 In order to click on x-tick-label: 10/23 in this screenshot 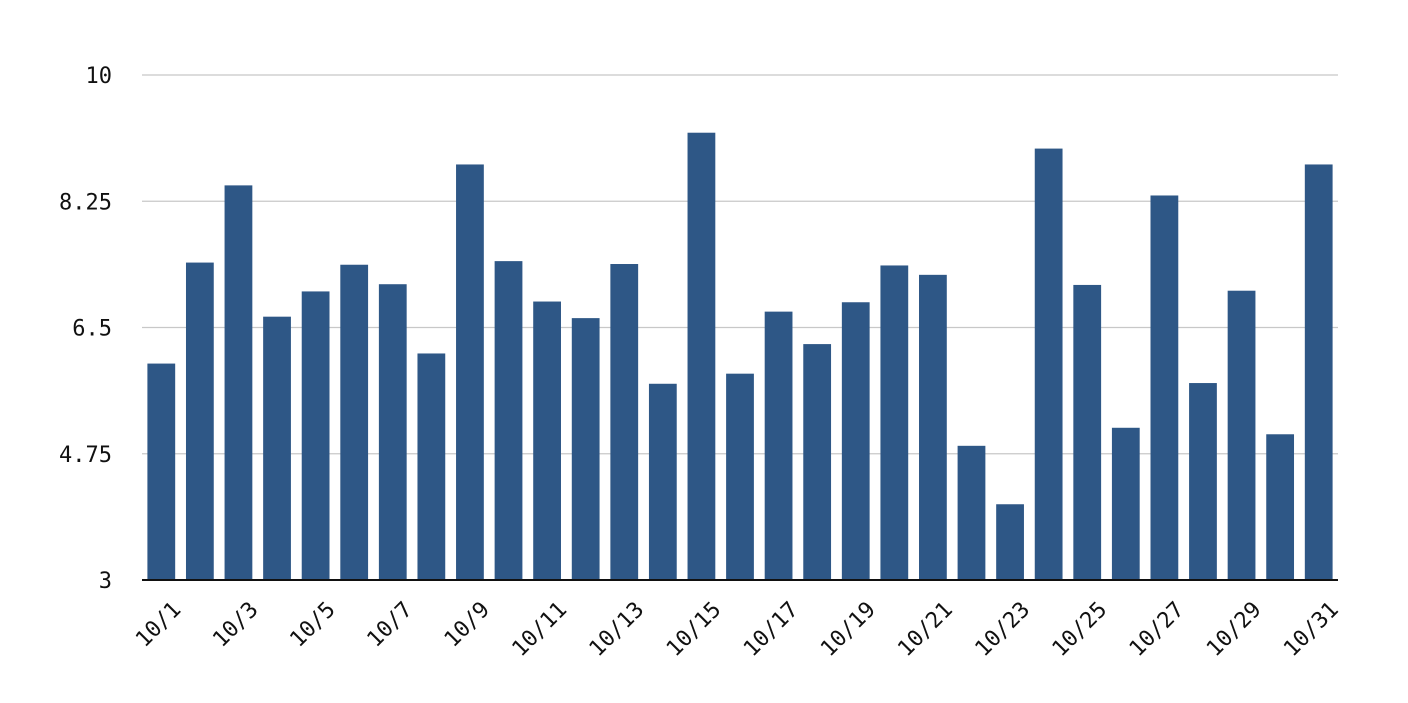, I will do `click(1003, 629)`.